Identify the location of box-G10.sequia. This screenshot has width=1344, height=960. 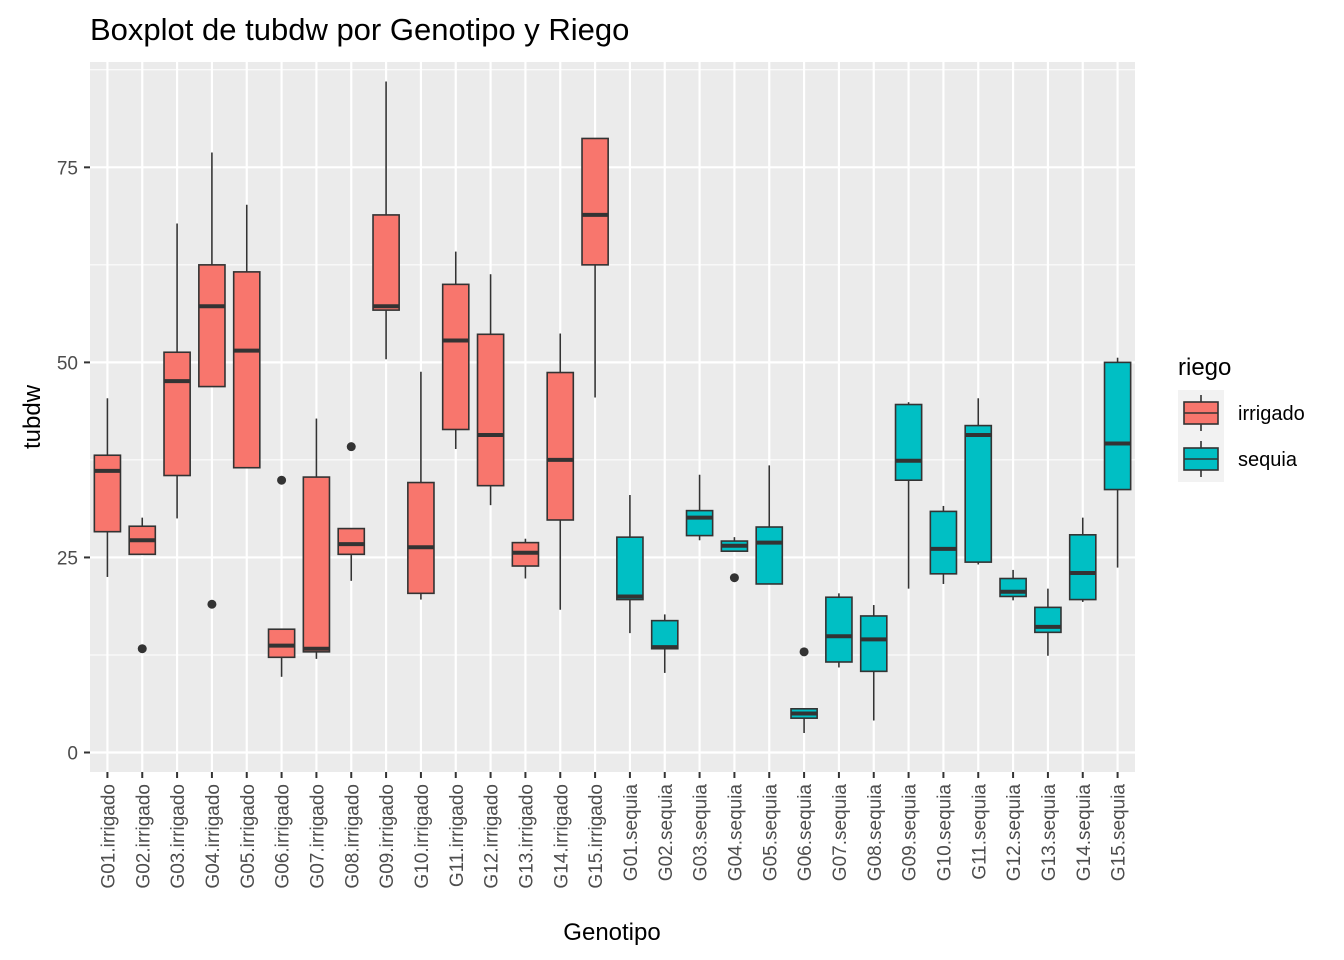
(943, 544).